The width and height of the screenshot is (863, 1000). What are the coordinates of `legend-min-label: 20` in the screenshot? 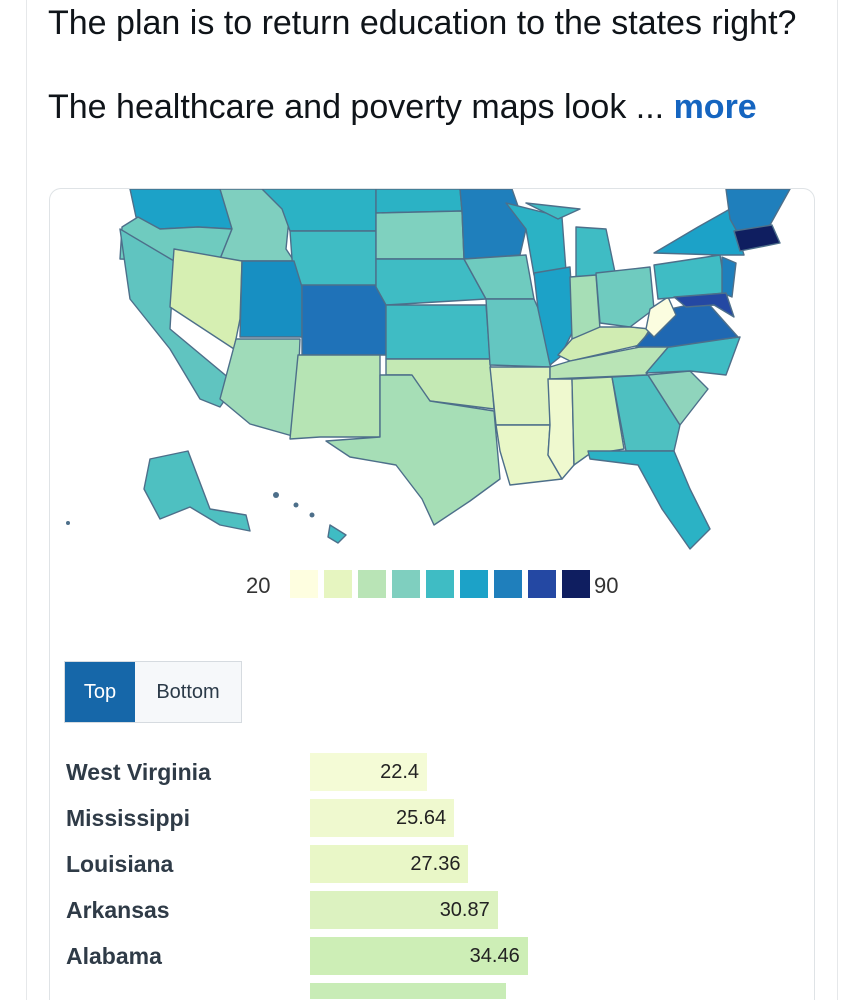 It's located at (258, 585).